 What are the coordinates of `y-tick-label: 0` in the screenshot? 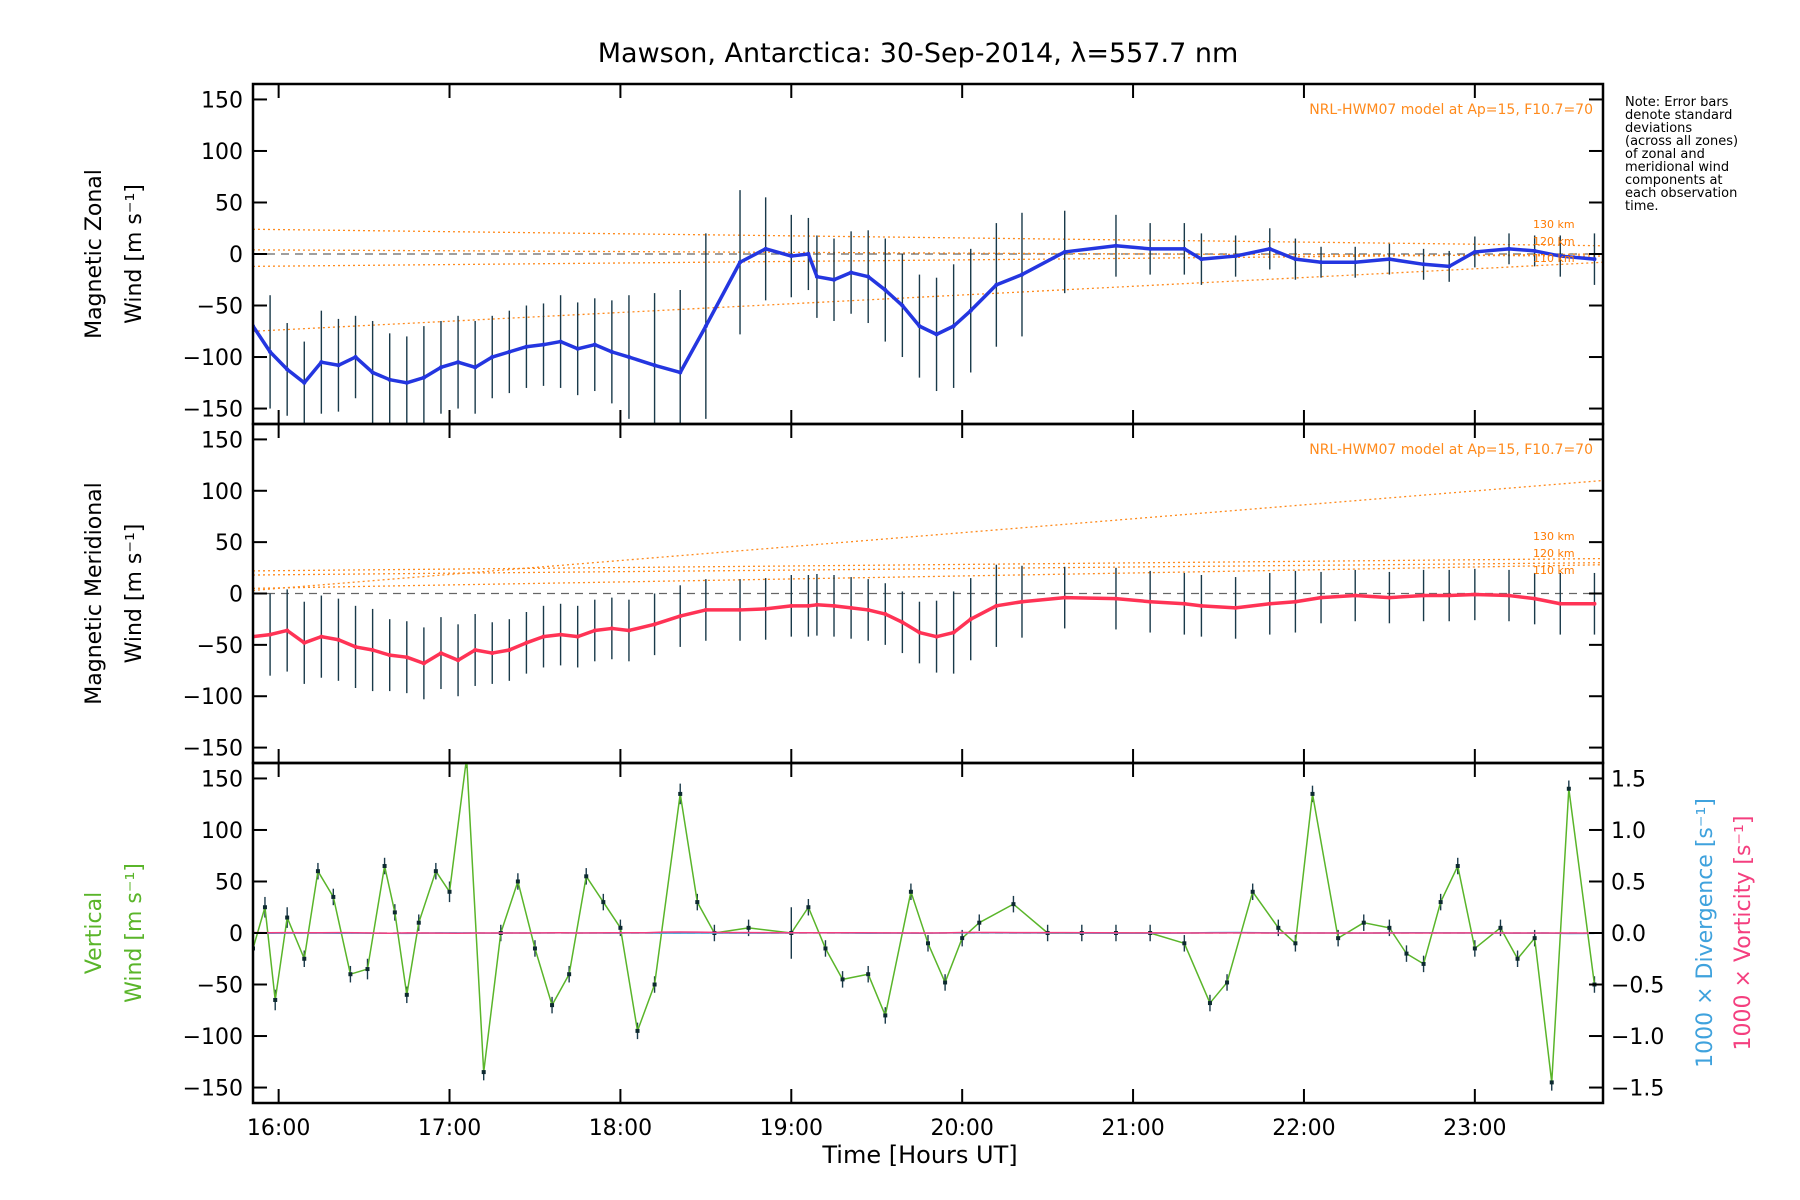 It's located at (236, 934).